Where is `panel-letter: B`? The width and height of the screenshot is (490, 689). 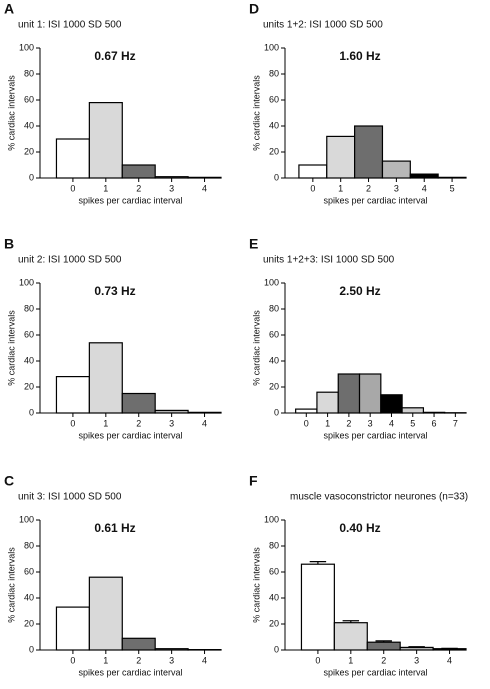
panel-letter: B is located at coordinates (9, 244).